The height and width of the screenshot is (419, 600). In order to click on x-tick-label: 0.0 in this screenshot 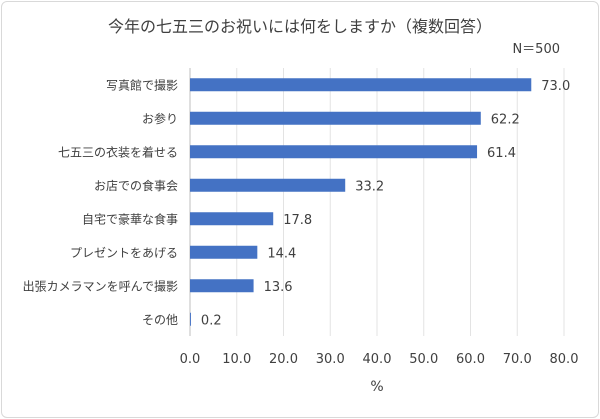, I will do `click(190, 359)`.